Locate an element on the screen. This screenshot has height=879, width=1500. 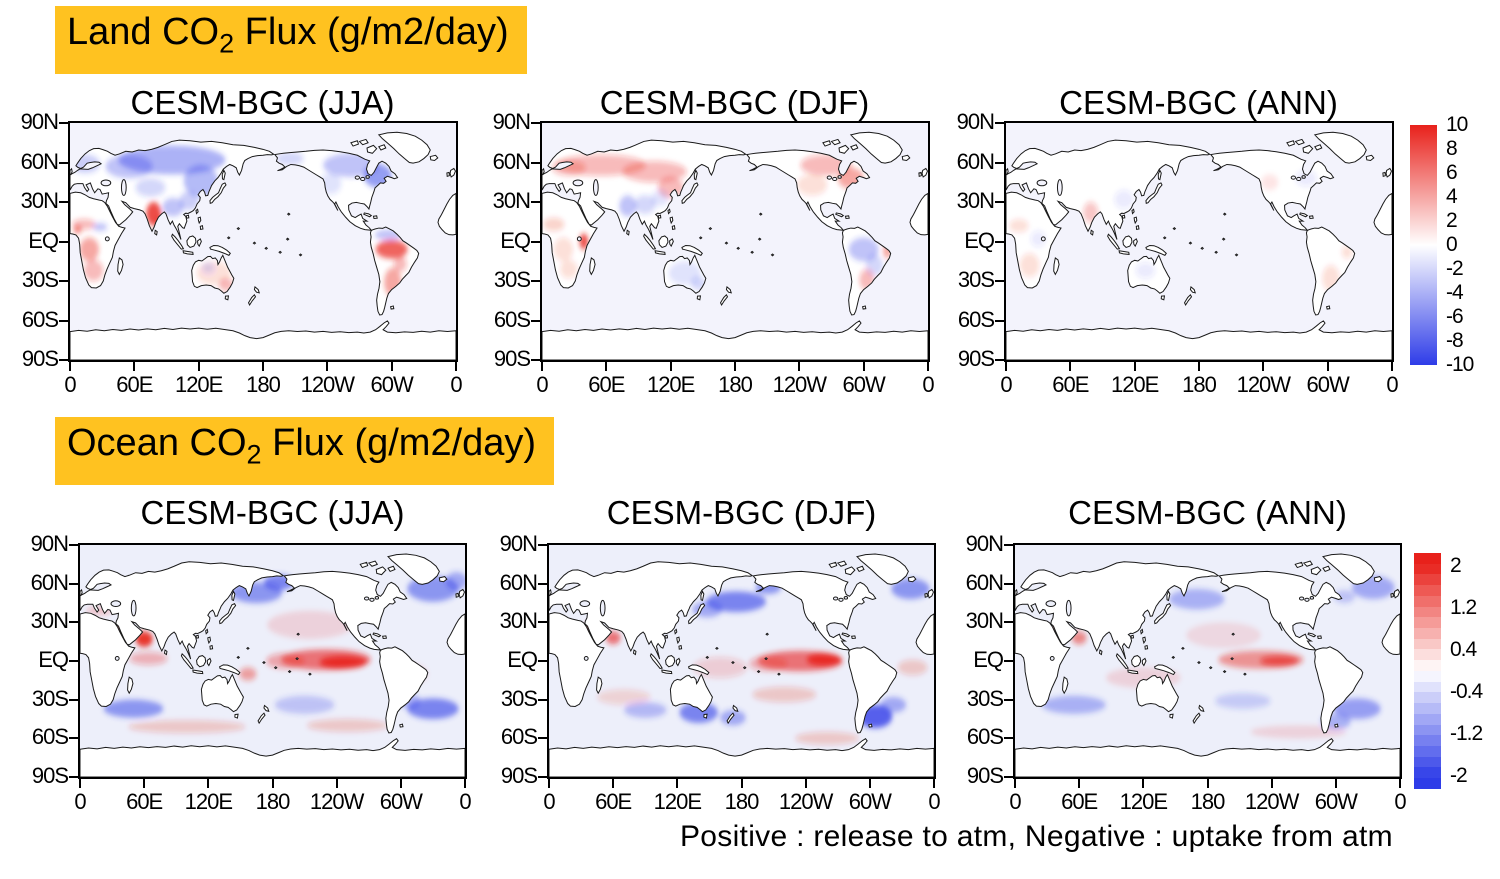
y-tick-label: 60S is located at coordinates (50, 737).